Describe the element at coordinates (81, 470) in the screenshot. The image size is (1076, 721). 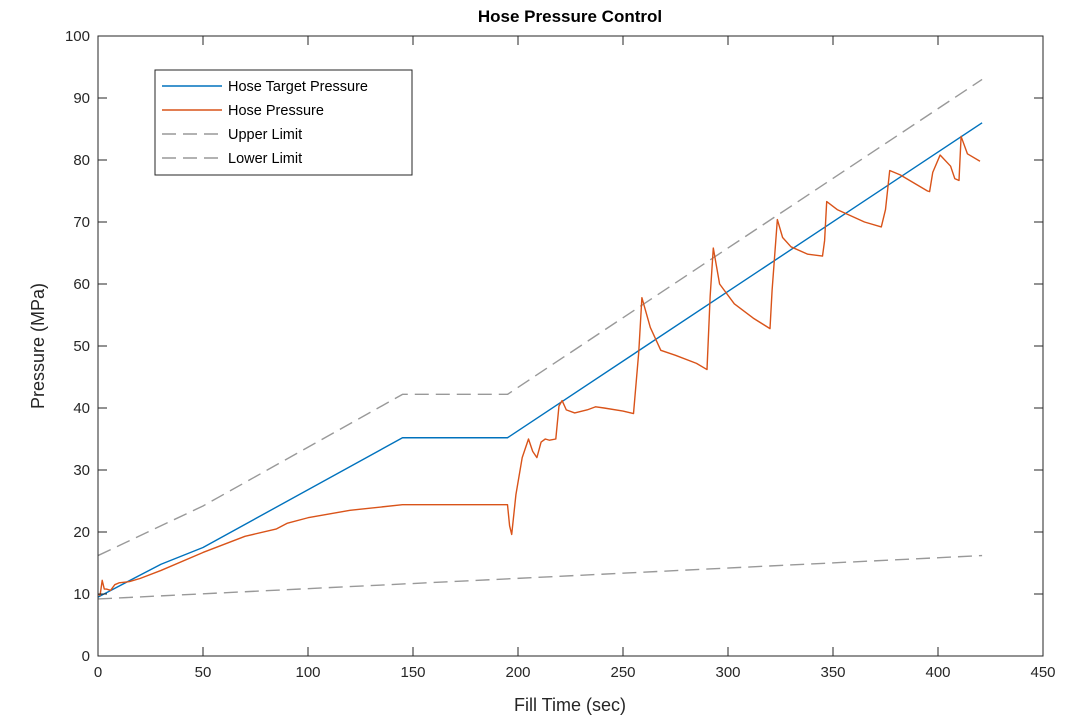
I see `y-tick-label: 30` at that location.